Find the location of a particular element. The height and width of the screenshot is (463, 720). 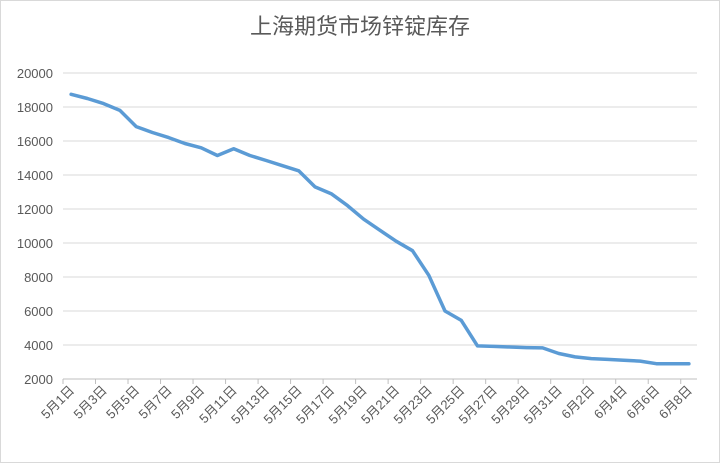

y-tick-label: 2000 is located at coordinates (38, 379).